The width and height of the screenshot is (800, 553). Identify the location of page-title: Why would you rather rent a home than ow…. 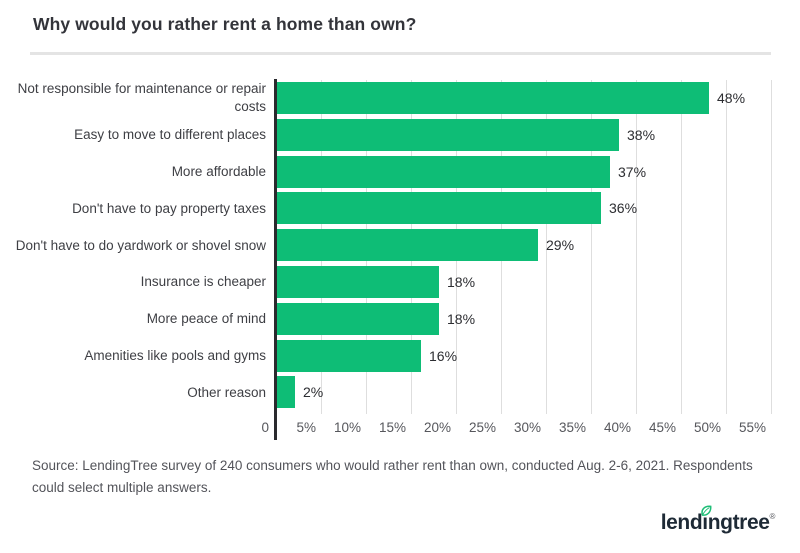
(225, 24).